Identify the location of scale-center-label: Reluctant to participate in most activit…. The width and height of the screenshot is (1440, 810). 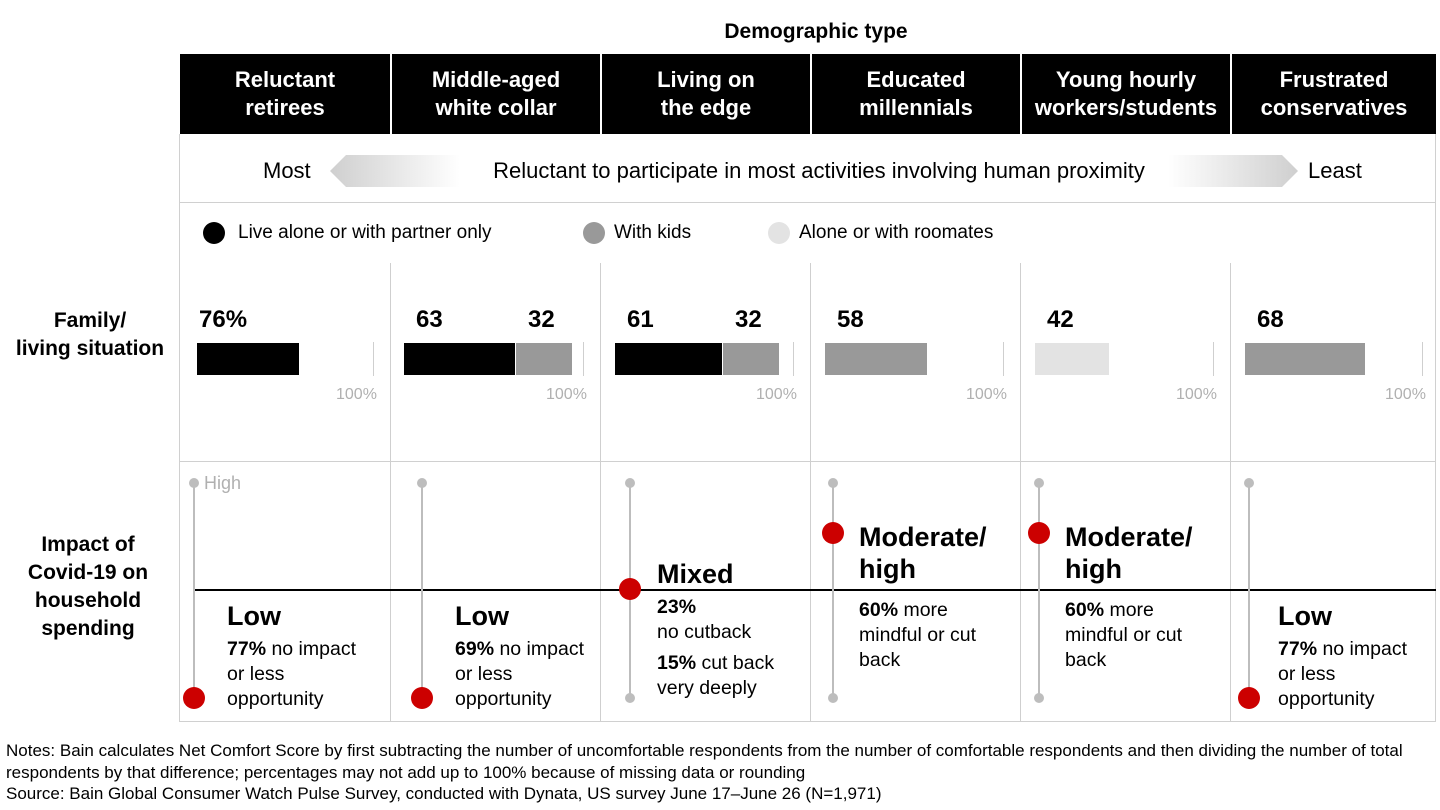
(819, 170).